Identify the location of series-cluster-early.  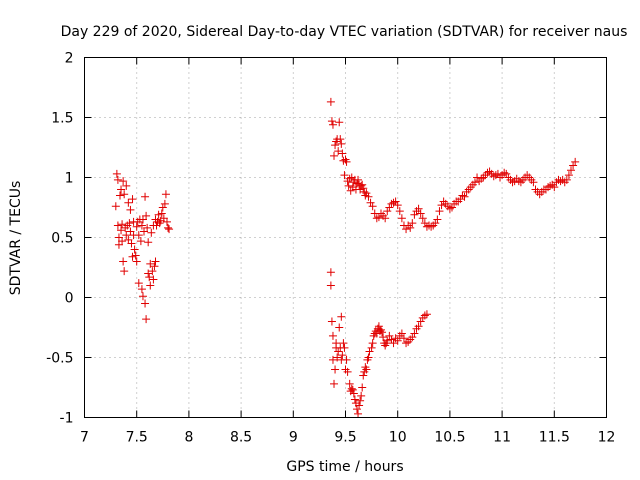
(142, 246).